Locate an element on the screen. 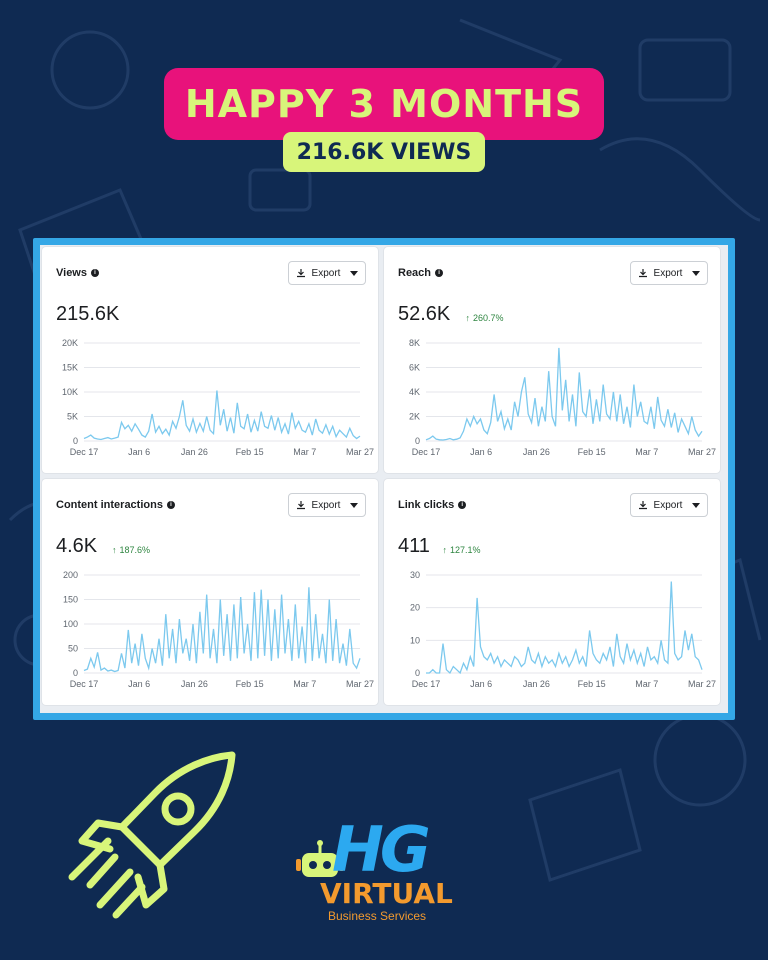 This screenshot has height=960, width=768. metric-change: ↑ 260.7% is located at coordinates (485, 318).